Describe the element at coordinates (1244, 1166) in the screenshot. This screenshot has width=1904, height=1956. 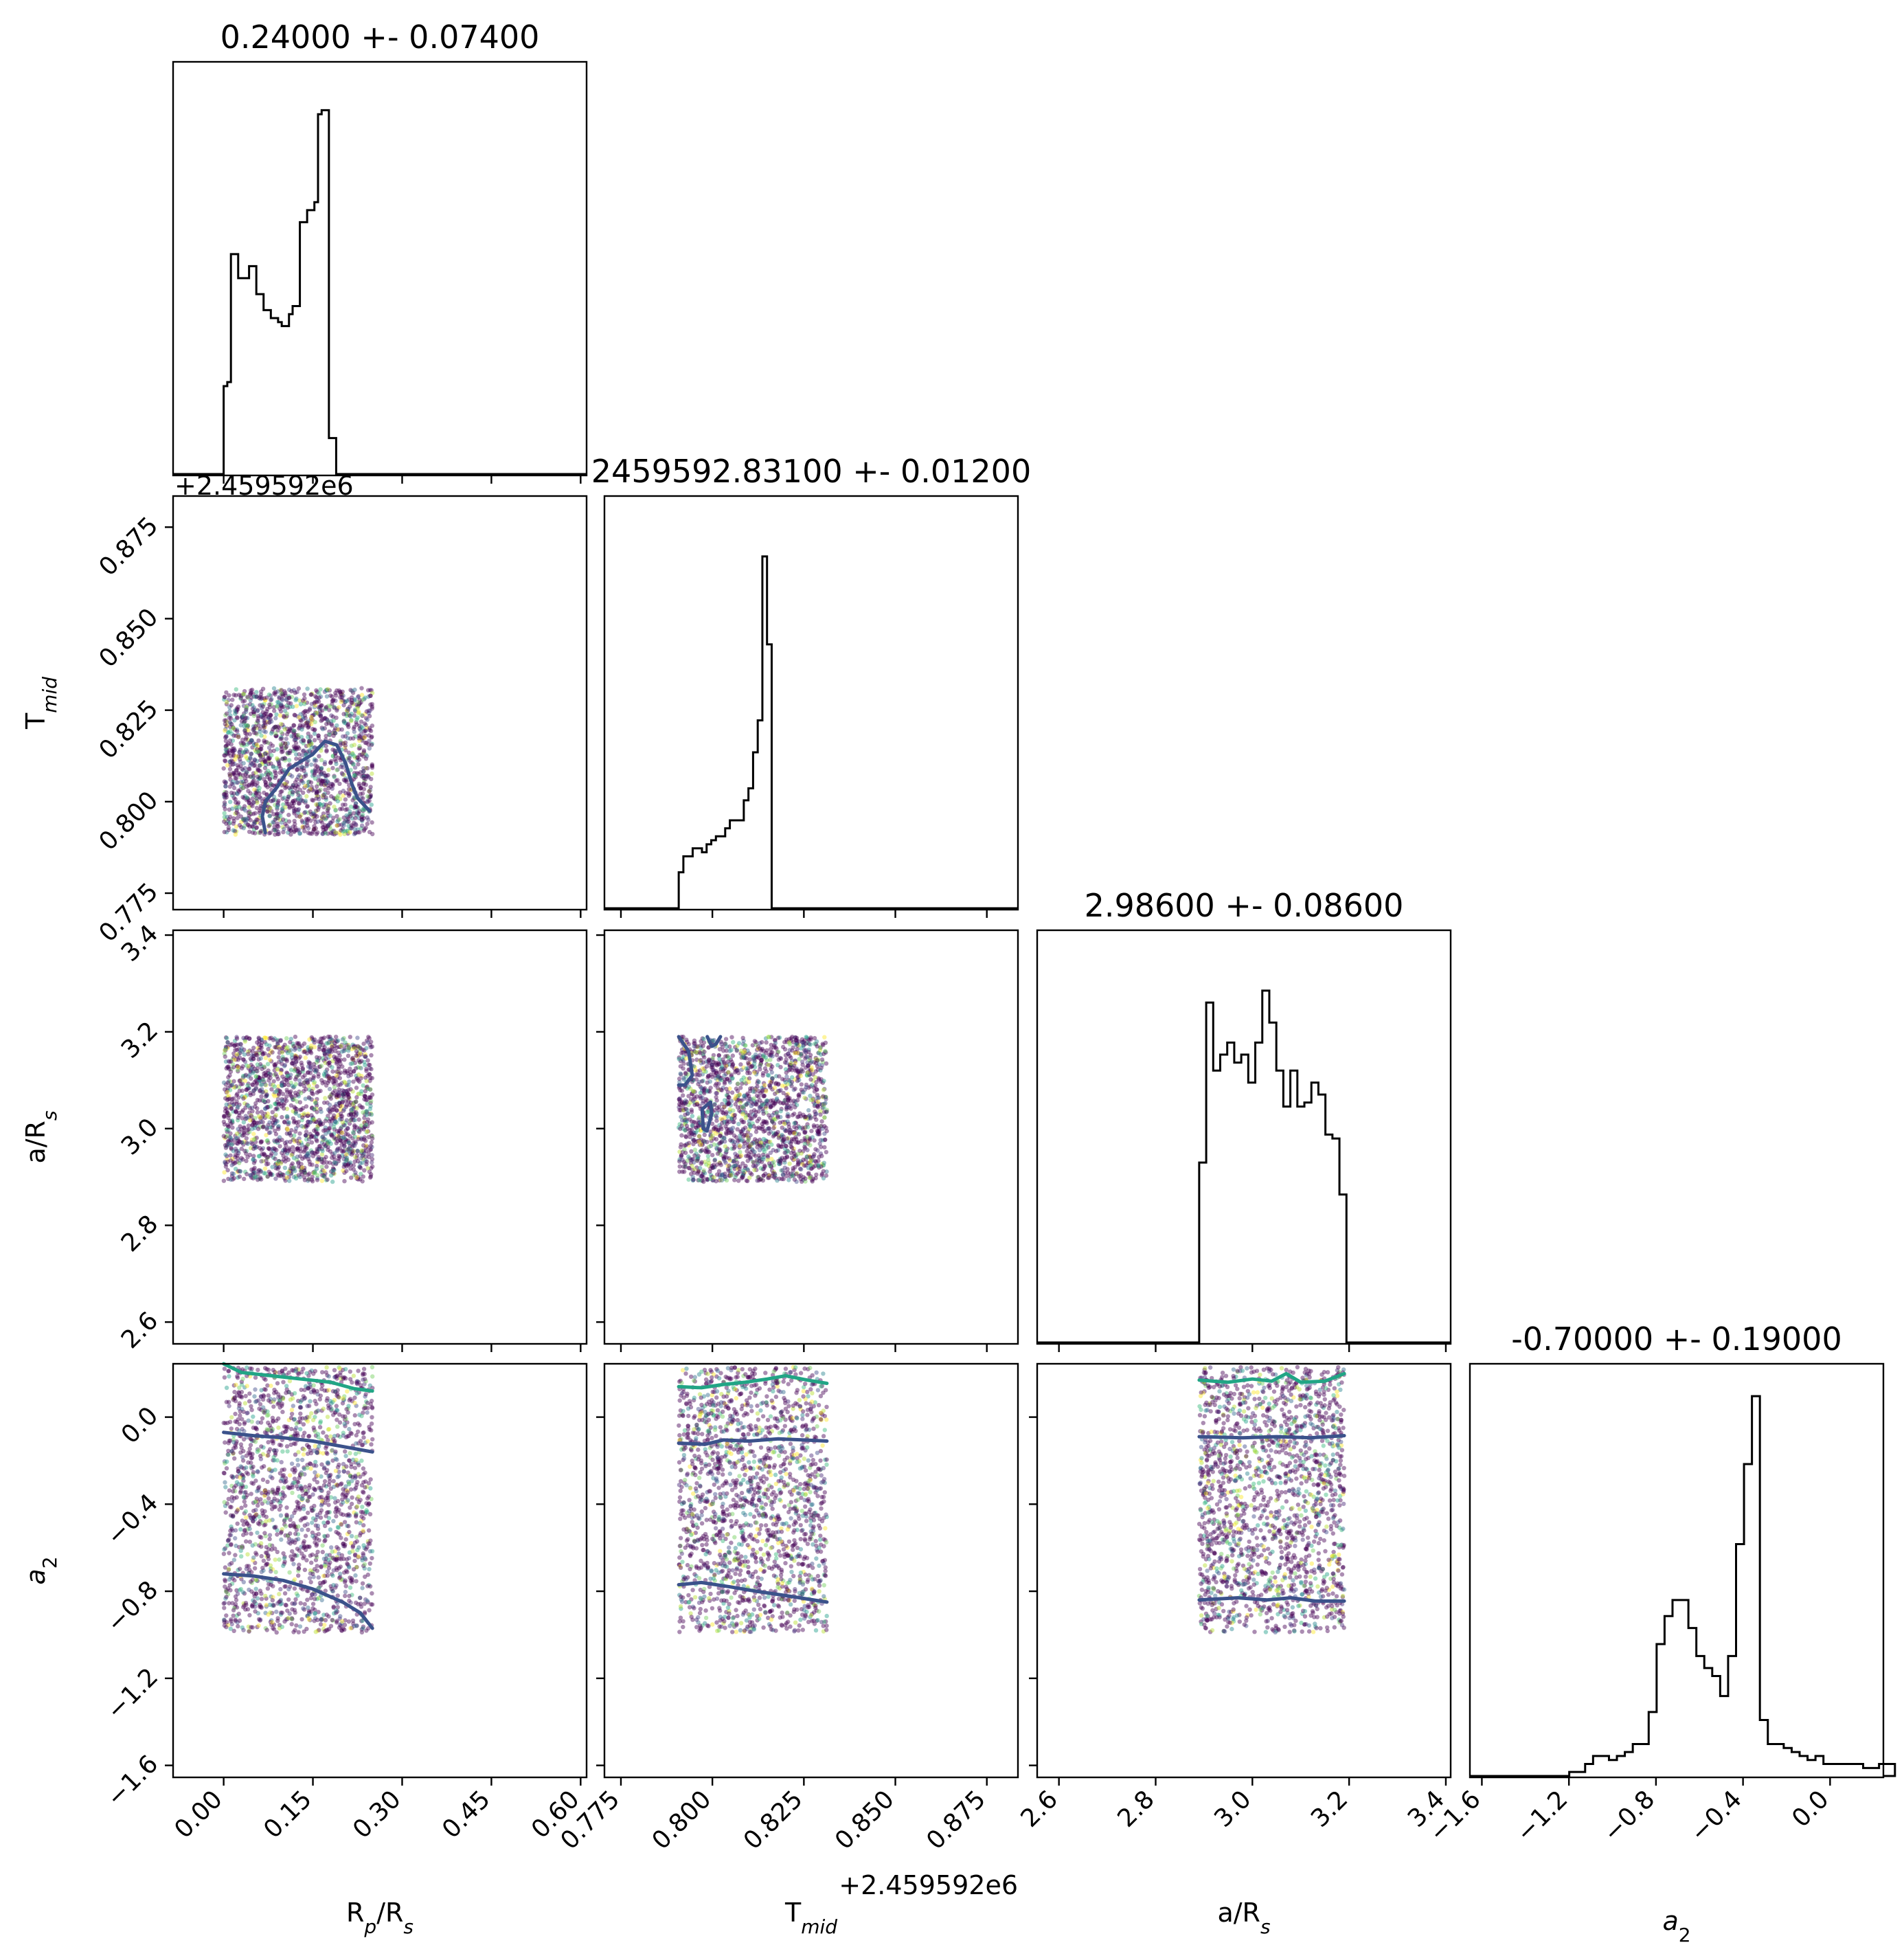
I see `histogram-ars` at that location.